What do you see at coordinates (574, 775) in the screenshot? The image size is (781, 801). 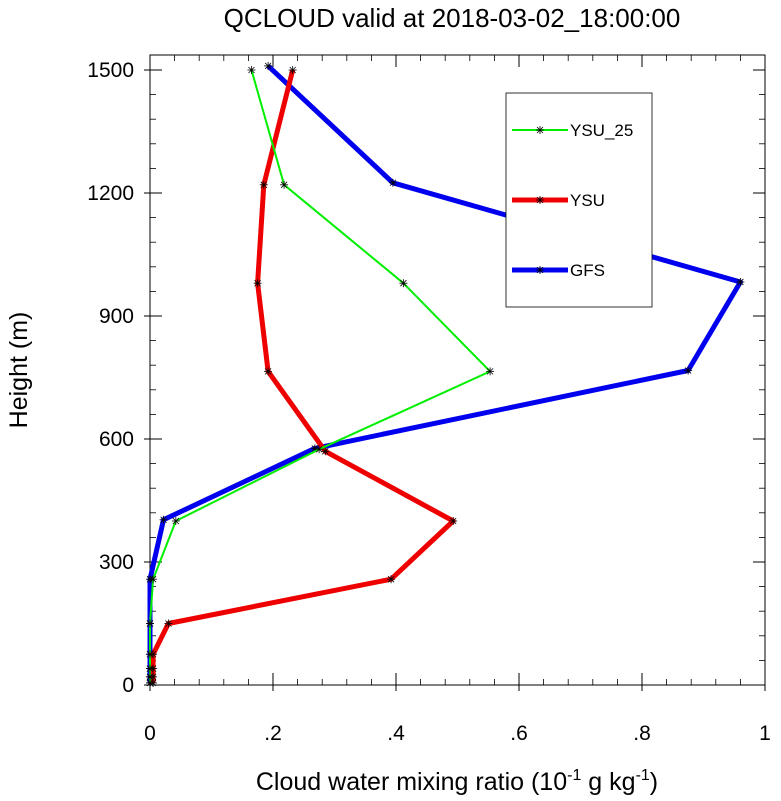 I see `x-axis-label-exp1: -1` at bounding box center [574, 775].